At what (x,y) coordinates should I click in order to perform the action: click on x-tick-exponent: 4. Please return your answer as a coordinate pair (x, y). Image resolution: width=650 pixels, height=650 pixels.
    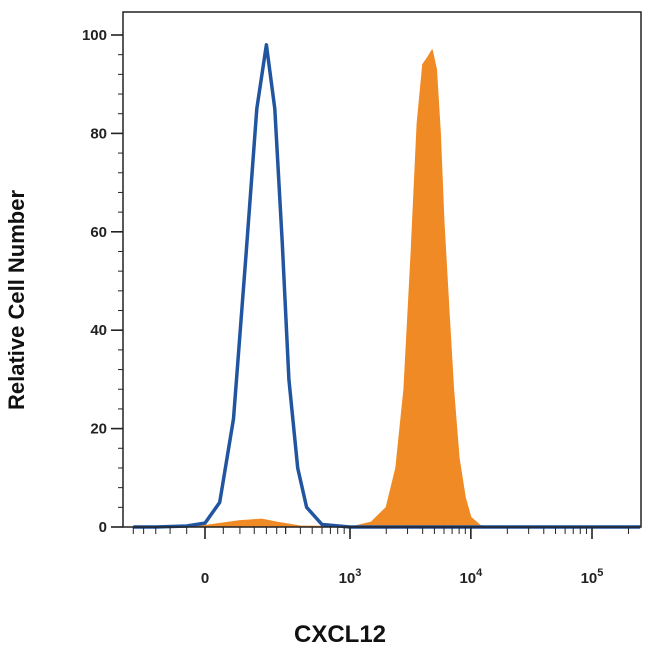
    Looking at the image, I should click on (479, 573).